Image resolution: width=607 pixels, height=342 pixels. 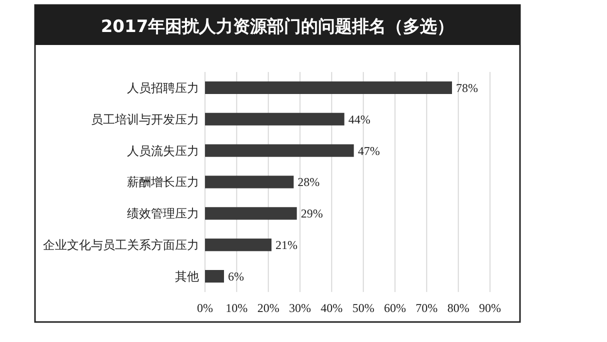 I want to click on x-tick-label: 10%, so click(x=237, y=308).